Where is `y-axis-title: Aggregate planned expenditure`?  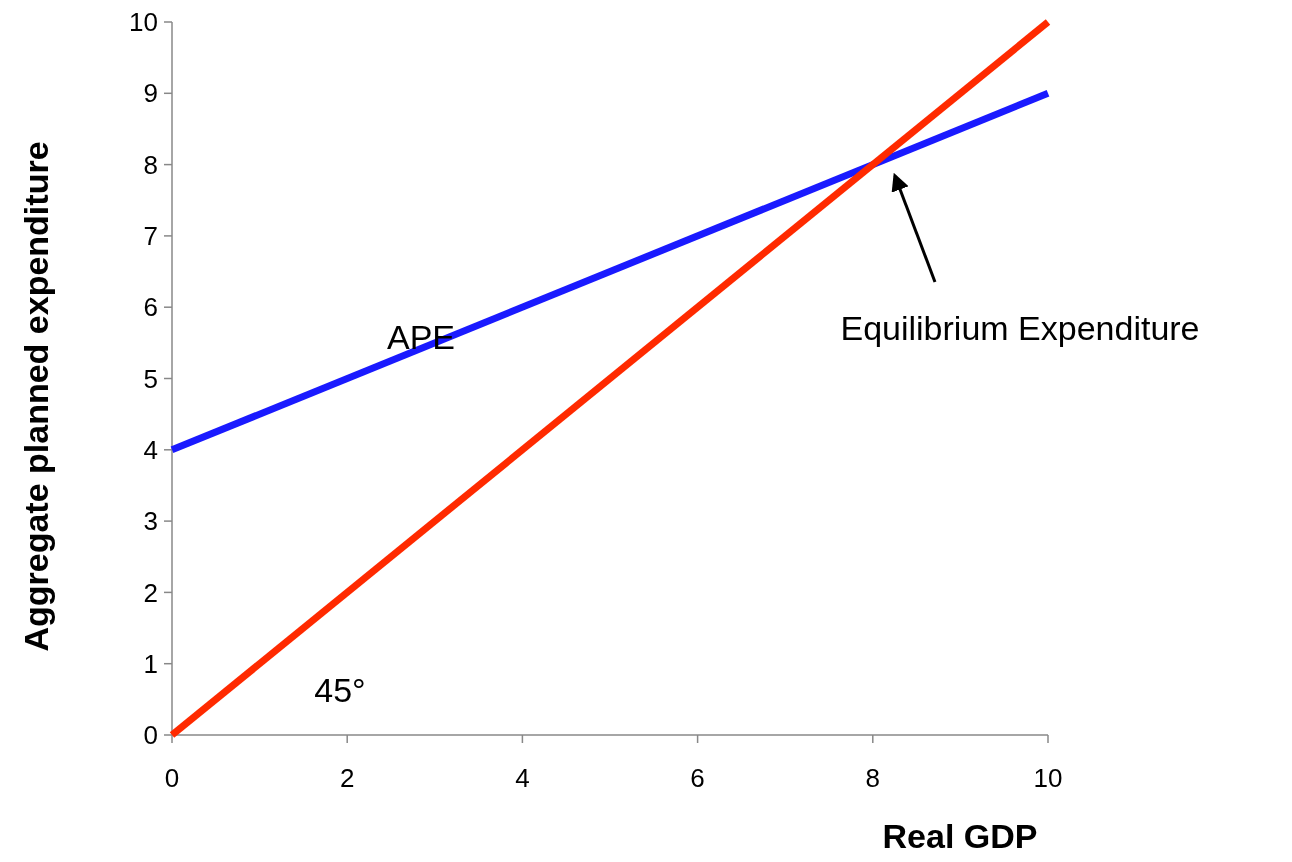
y-axis-title: Aggregate planned expenditure is located at coordinates (36, 396).